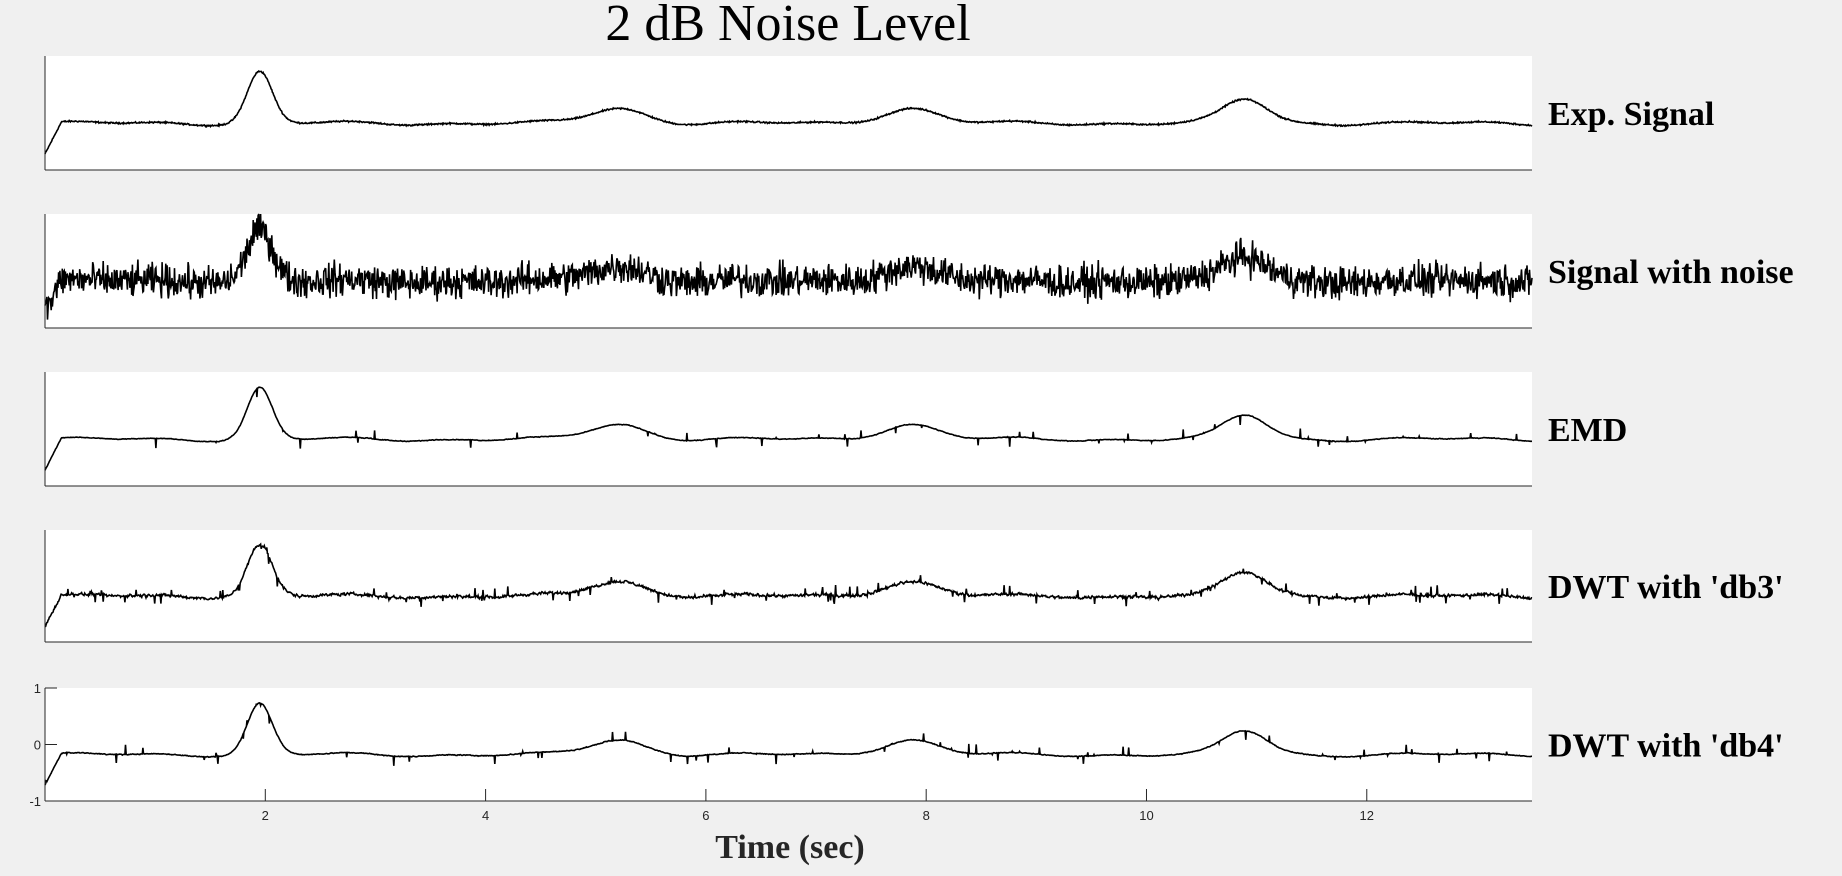  Describe the element at coordinates (789, 847) in the screenshot. I see `x-axis-label: Time (sec)` at that location.